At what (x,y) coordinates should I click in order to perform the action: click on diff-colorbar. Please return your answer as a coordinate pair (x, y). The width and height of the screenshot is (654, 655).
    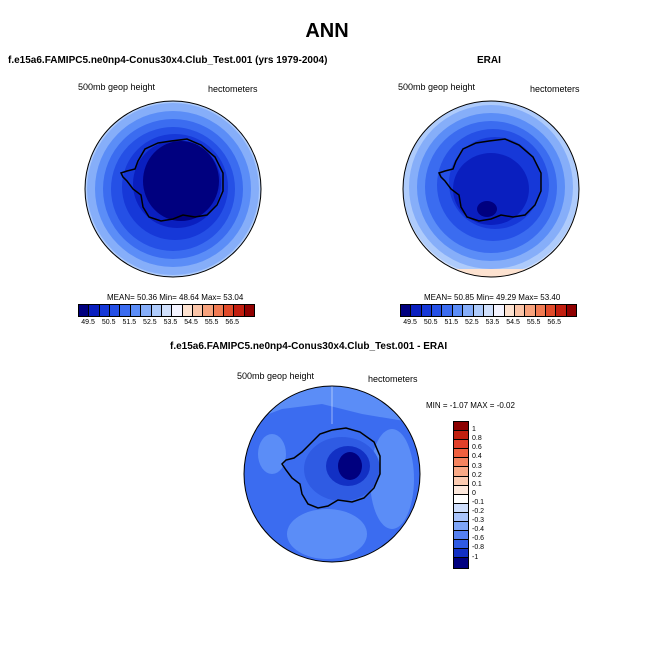
    Looking at the image, I should click on (461, 495).